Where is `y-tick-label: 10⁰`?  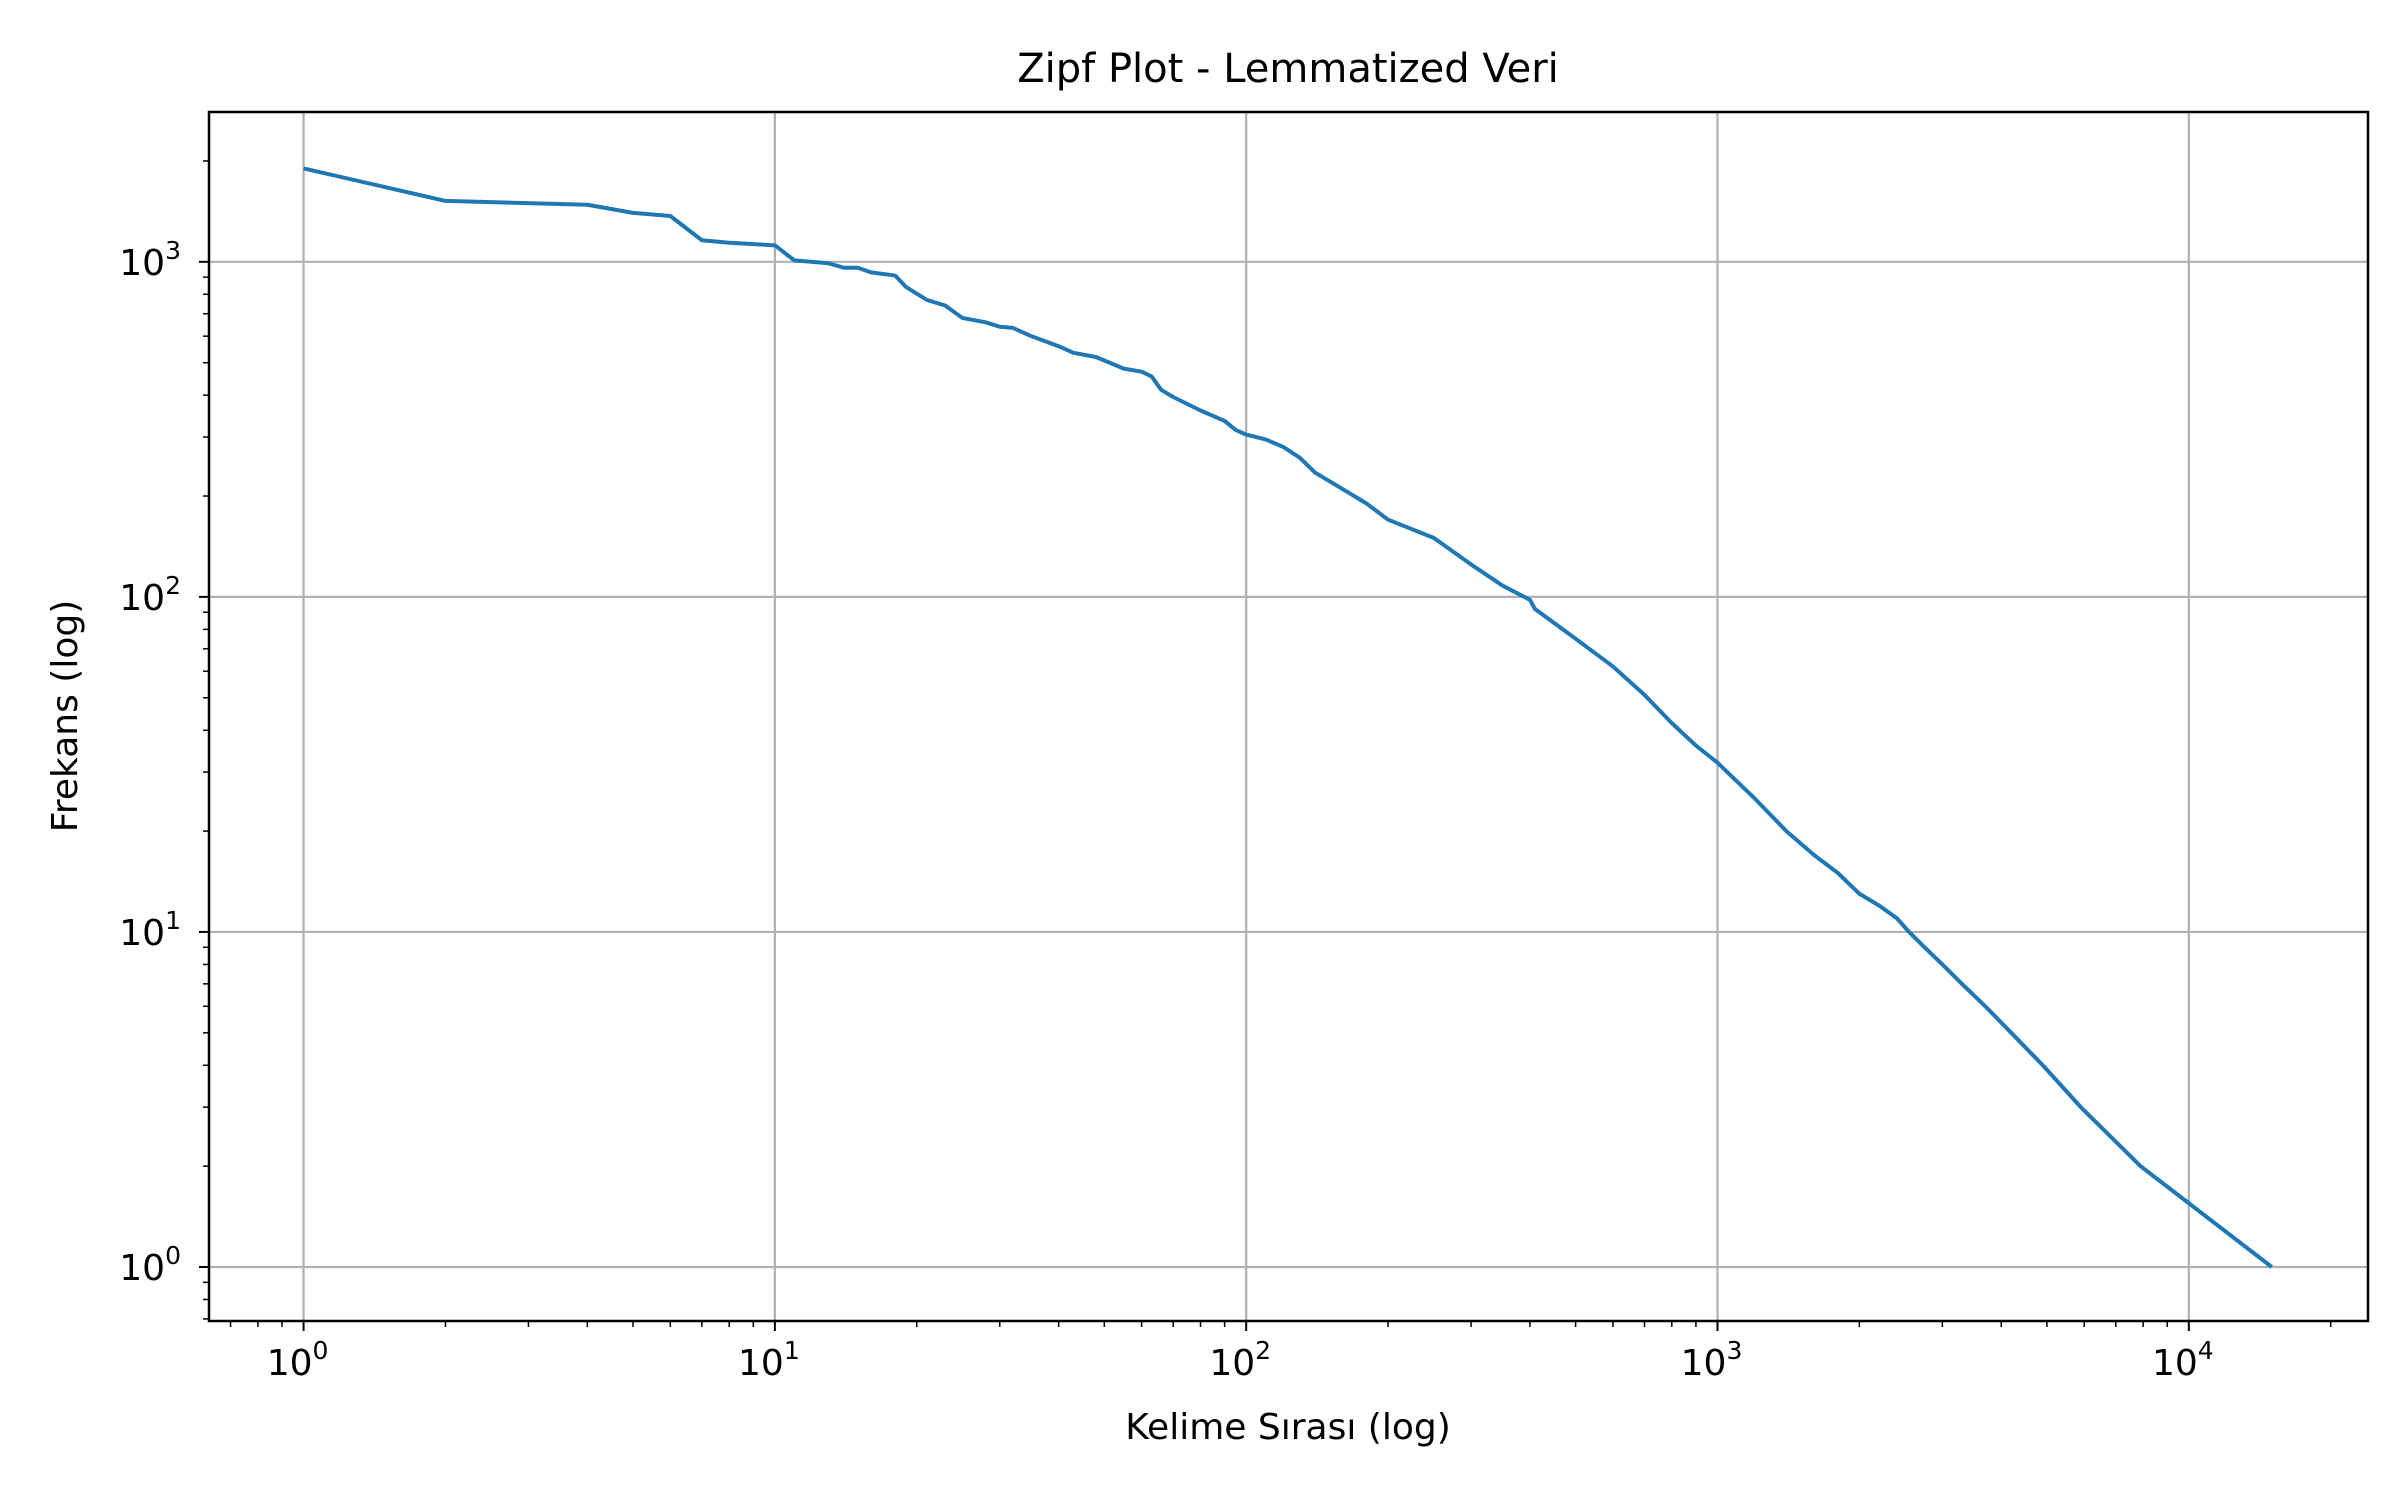
y-tick-label: 10⁰ is located at coordinates (150, 1265).